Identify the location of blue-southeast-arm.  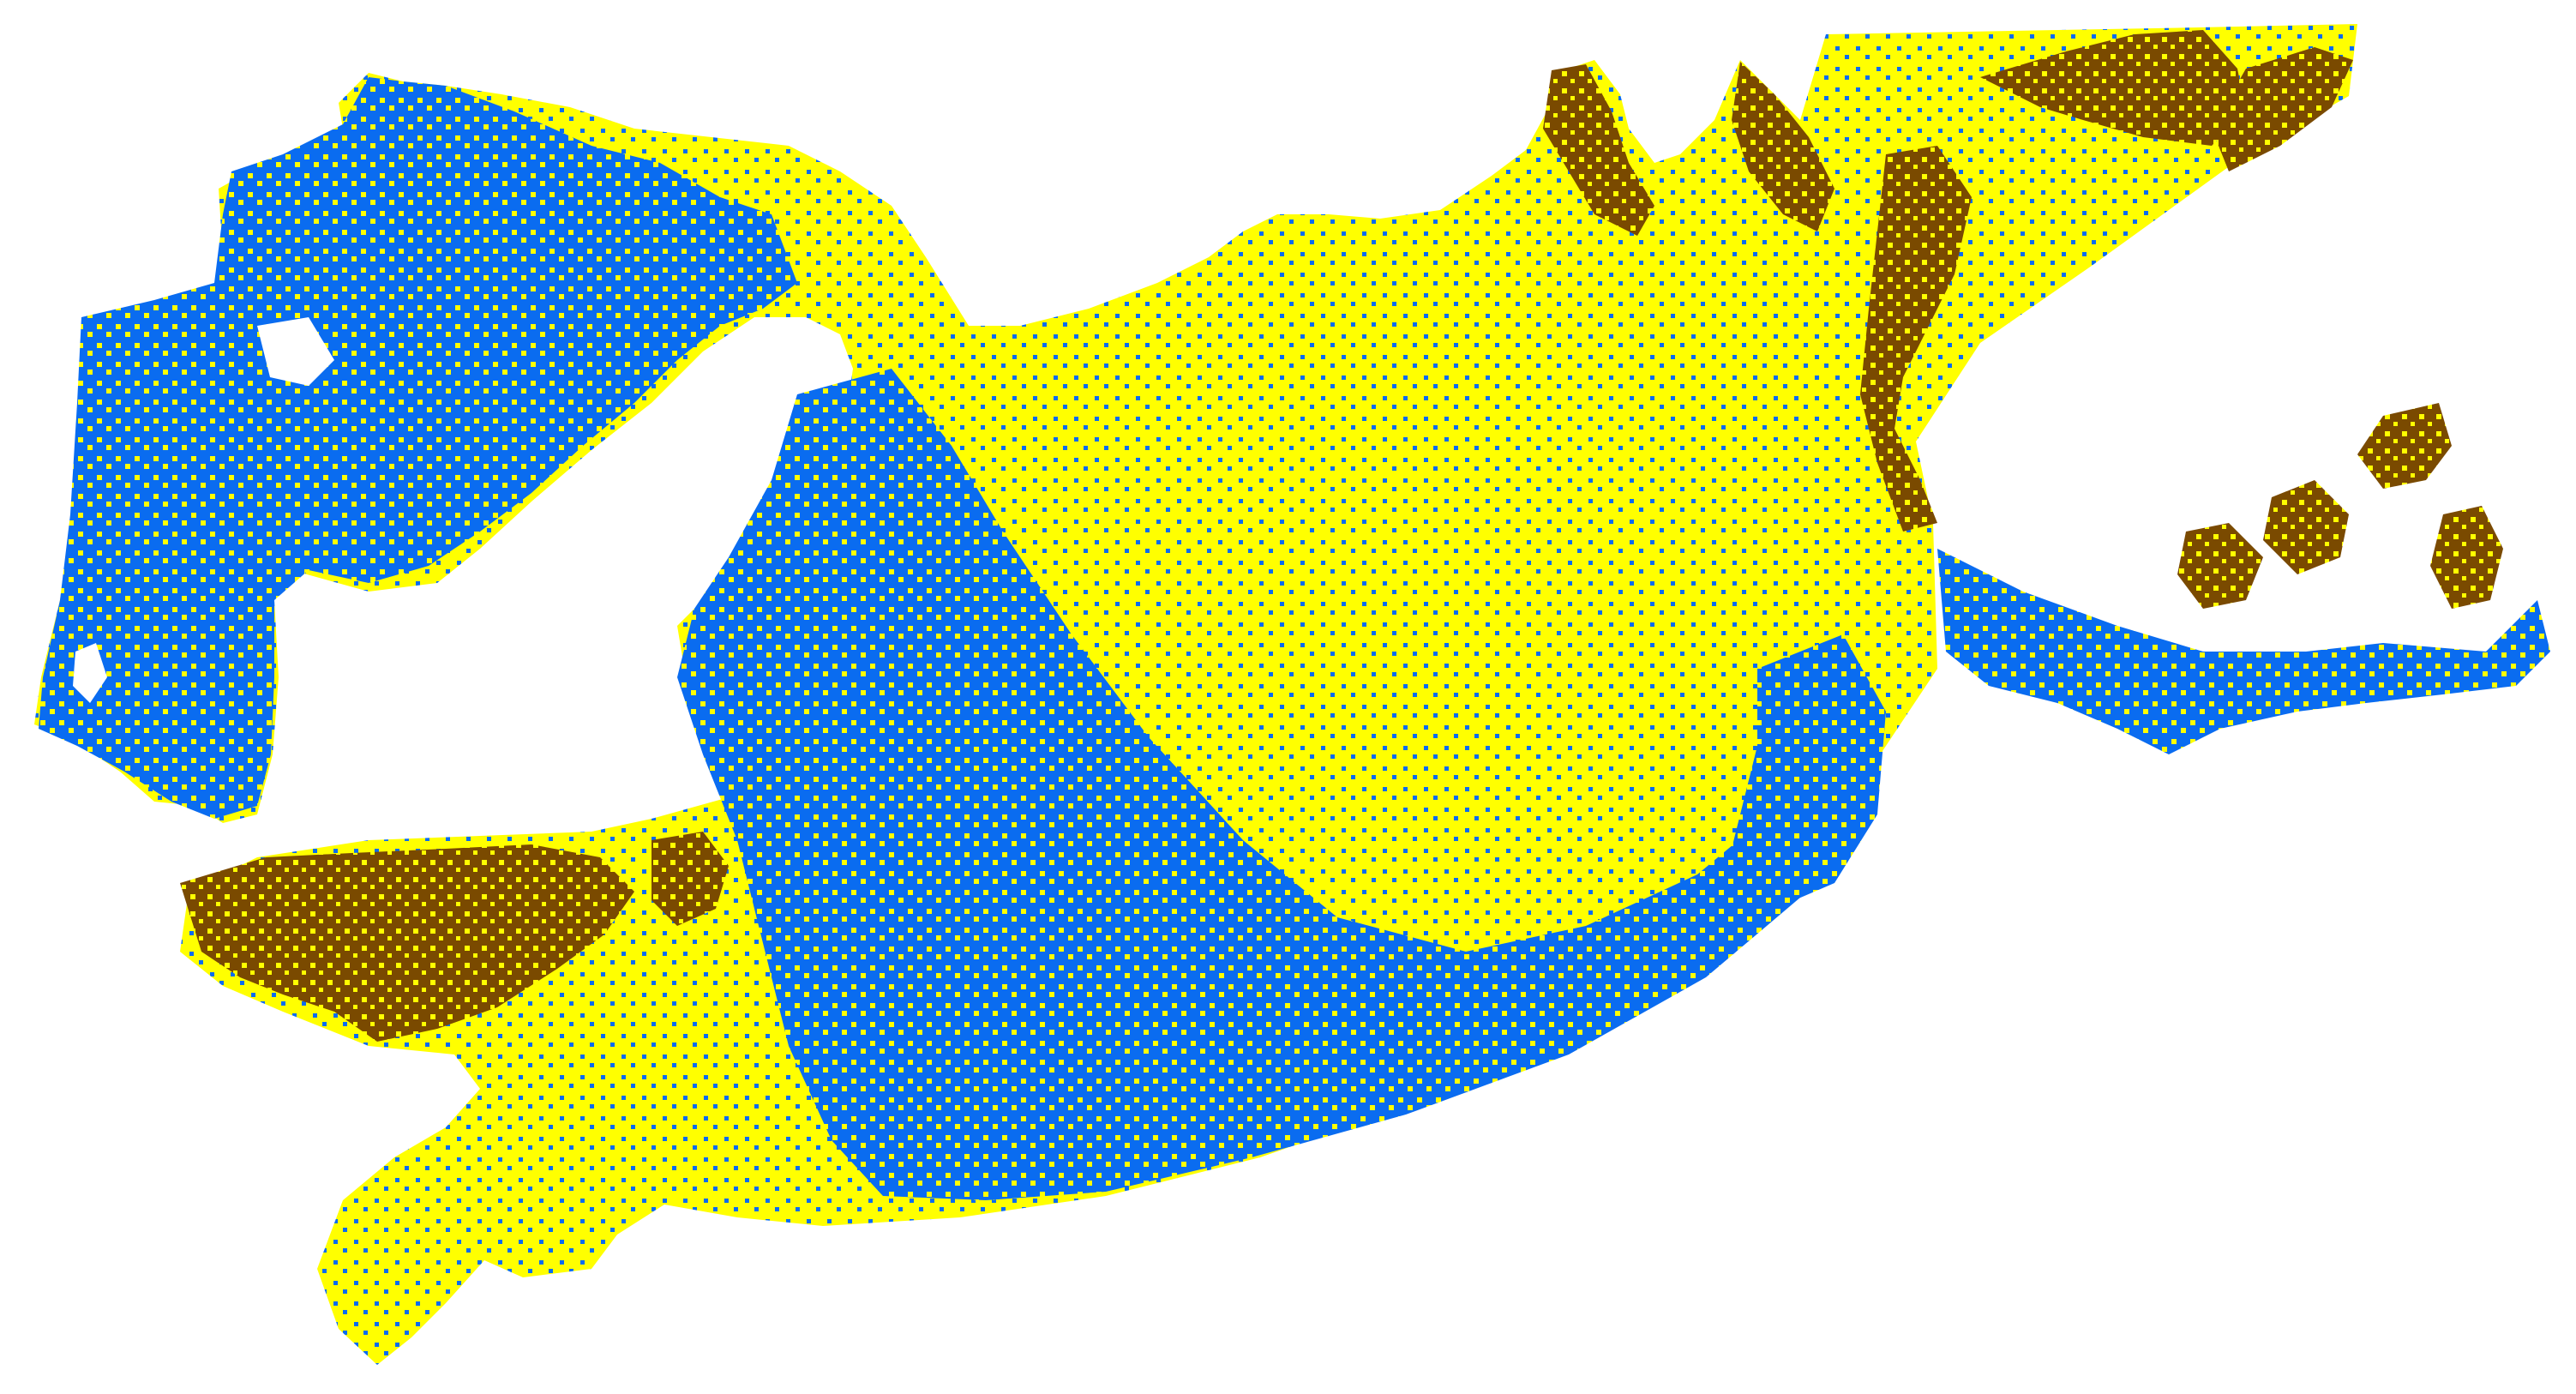
(2243, 652).